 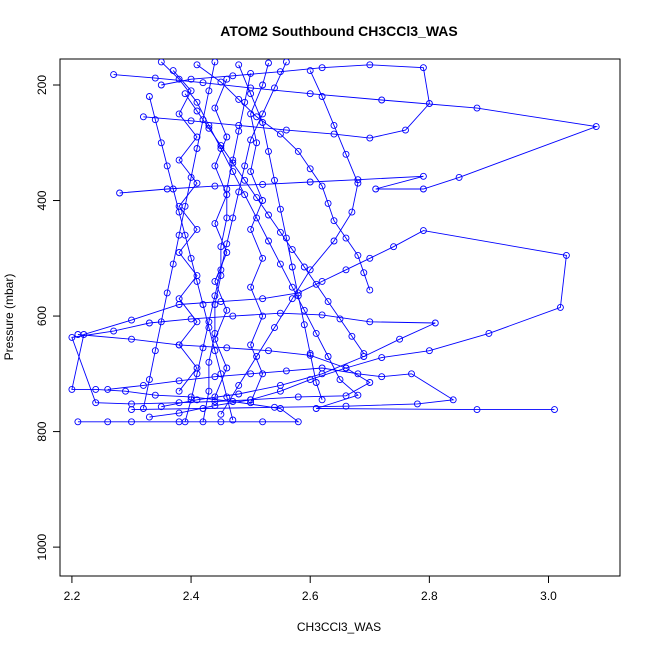 I want to click on y-tick-label: 200, so click(x=42, y=85).